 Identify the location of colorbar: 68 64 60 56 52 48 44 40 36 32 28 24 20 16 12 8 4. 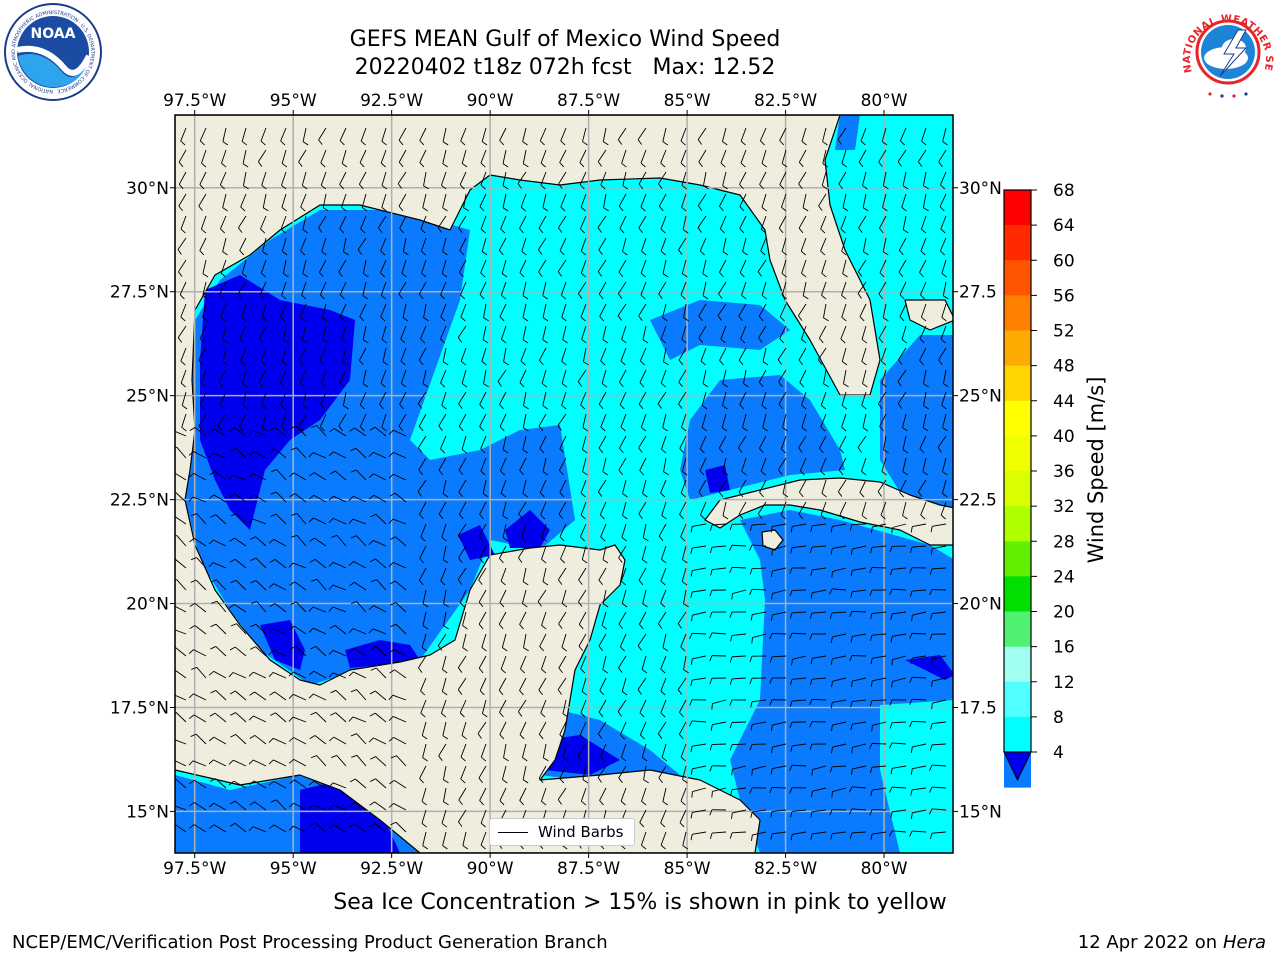
(1039, 484).